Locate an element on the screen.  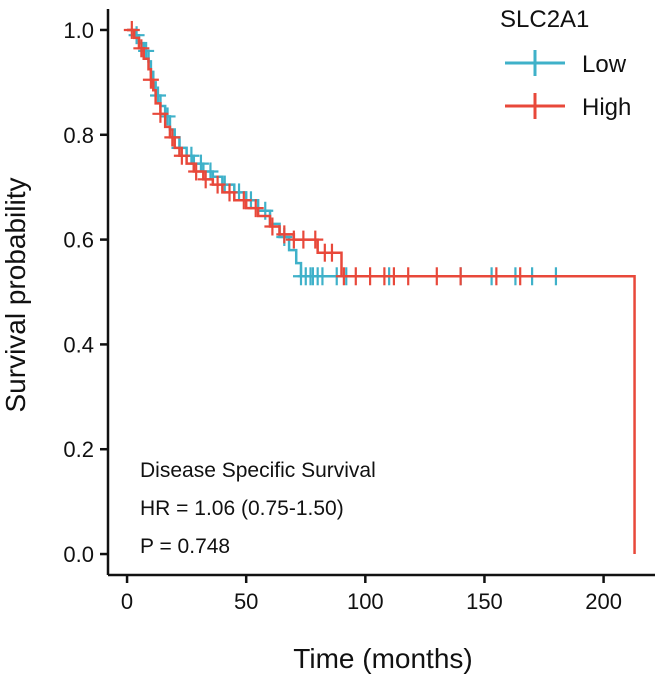
x-axis-ticks: 0 50 100 150 200 is located at coordinates (371, 594).